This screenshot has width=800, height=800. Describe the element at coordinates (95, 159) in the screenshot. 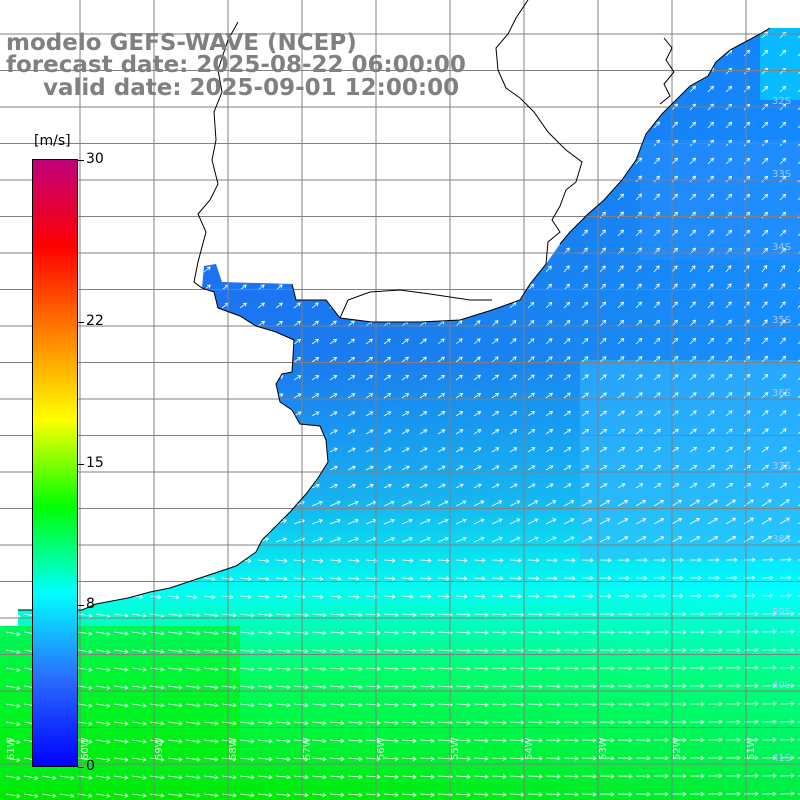

I see `colorbar-tick-label: 30` at that location.